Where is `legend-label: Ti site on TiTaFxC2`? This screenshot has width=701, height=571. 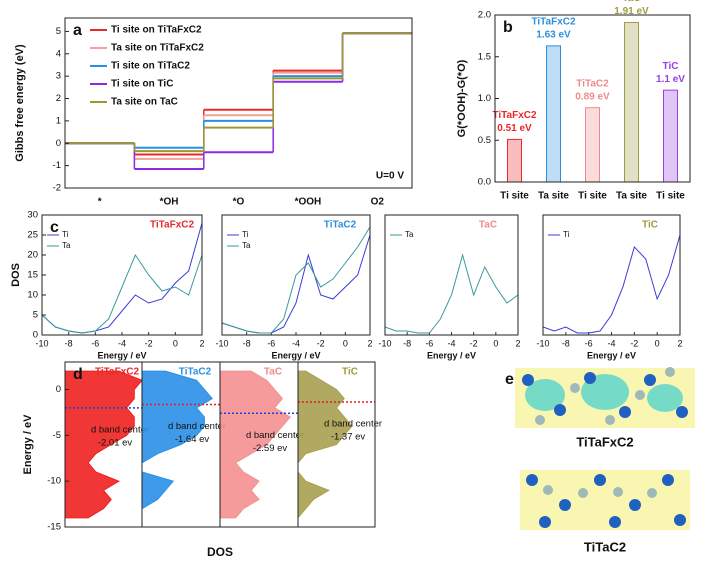 legend-label: Ti site on TiTaFxC2 is located at coordinates (156, 30).